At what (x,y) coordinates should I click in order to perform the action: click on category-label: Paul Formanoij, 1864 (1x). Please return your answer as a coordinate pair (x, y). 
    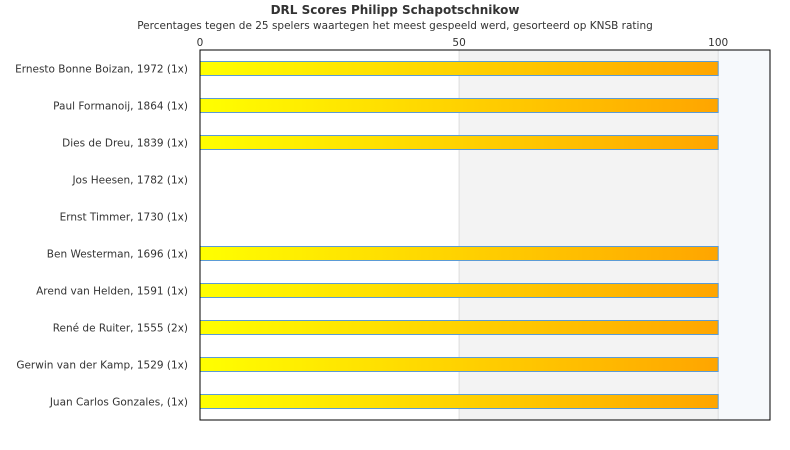
    Looking at the image, I should click on (120, 107).